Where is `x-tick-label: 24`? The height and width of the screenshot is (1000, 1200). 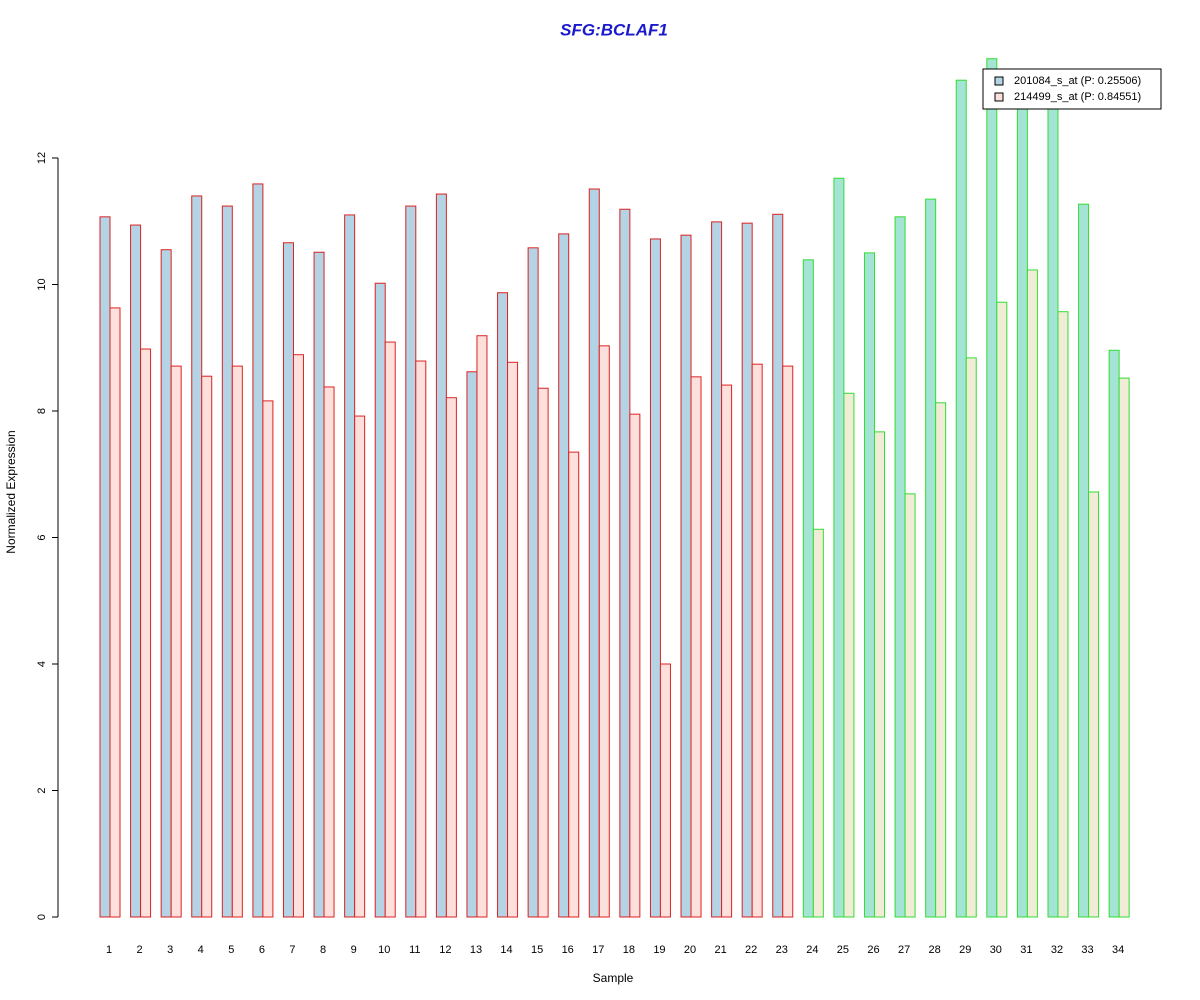
x-tick-label: 24 is located at coordinates (812, 950).